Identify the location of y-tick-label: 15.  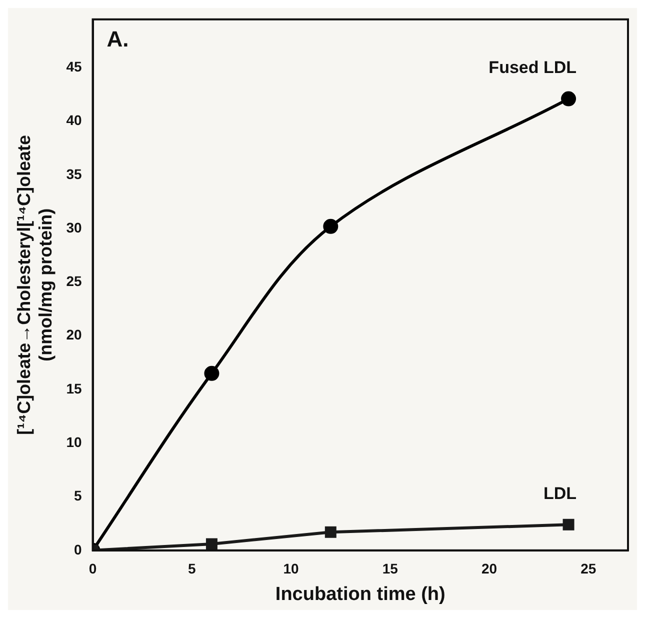
(74, 388).